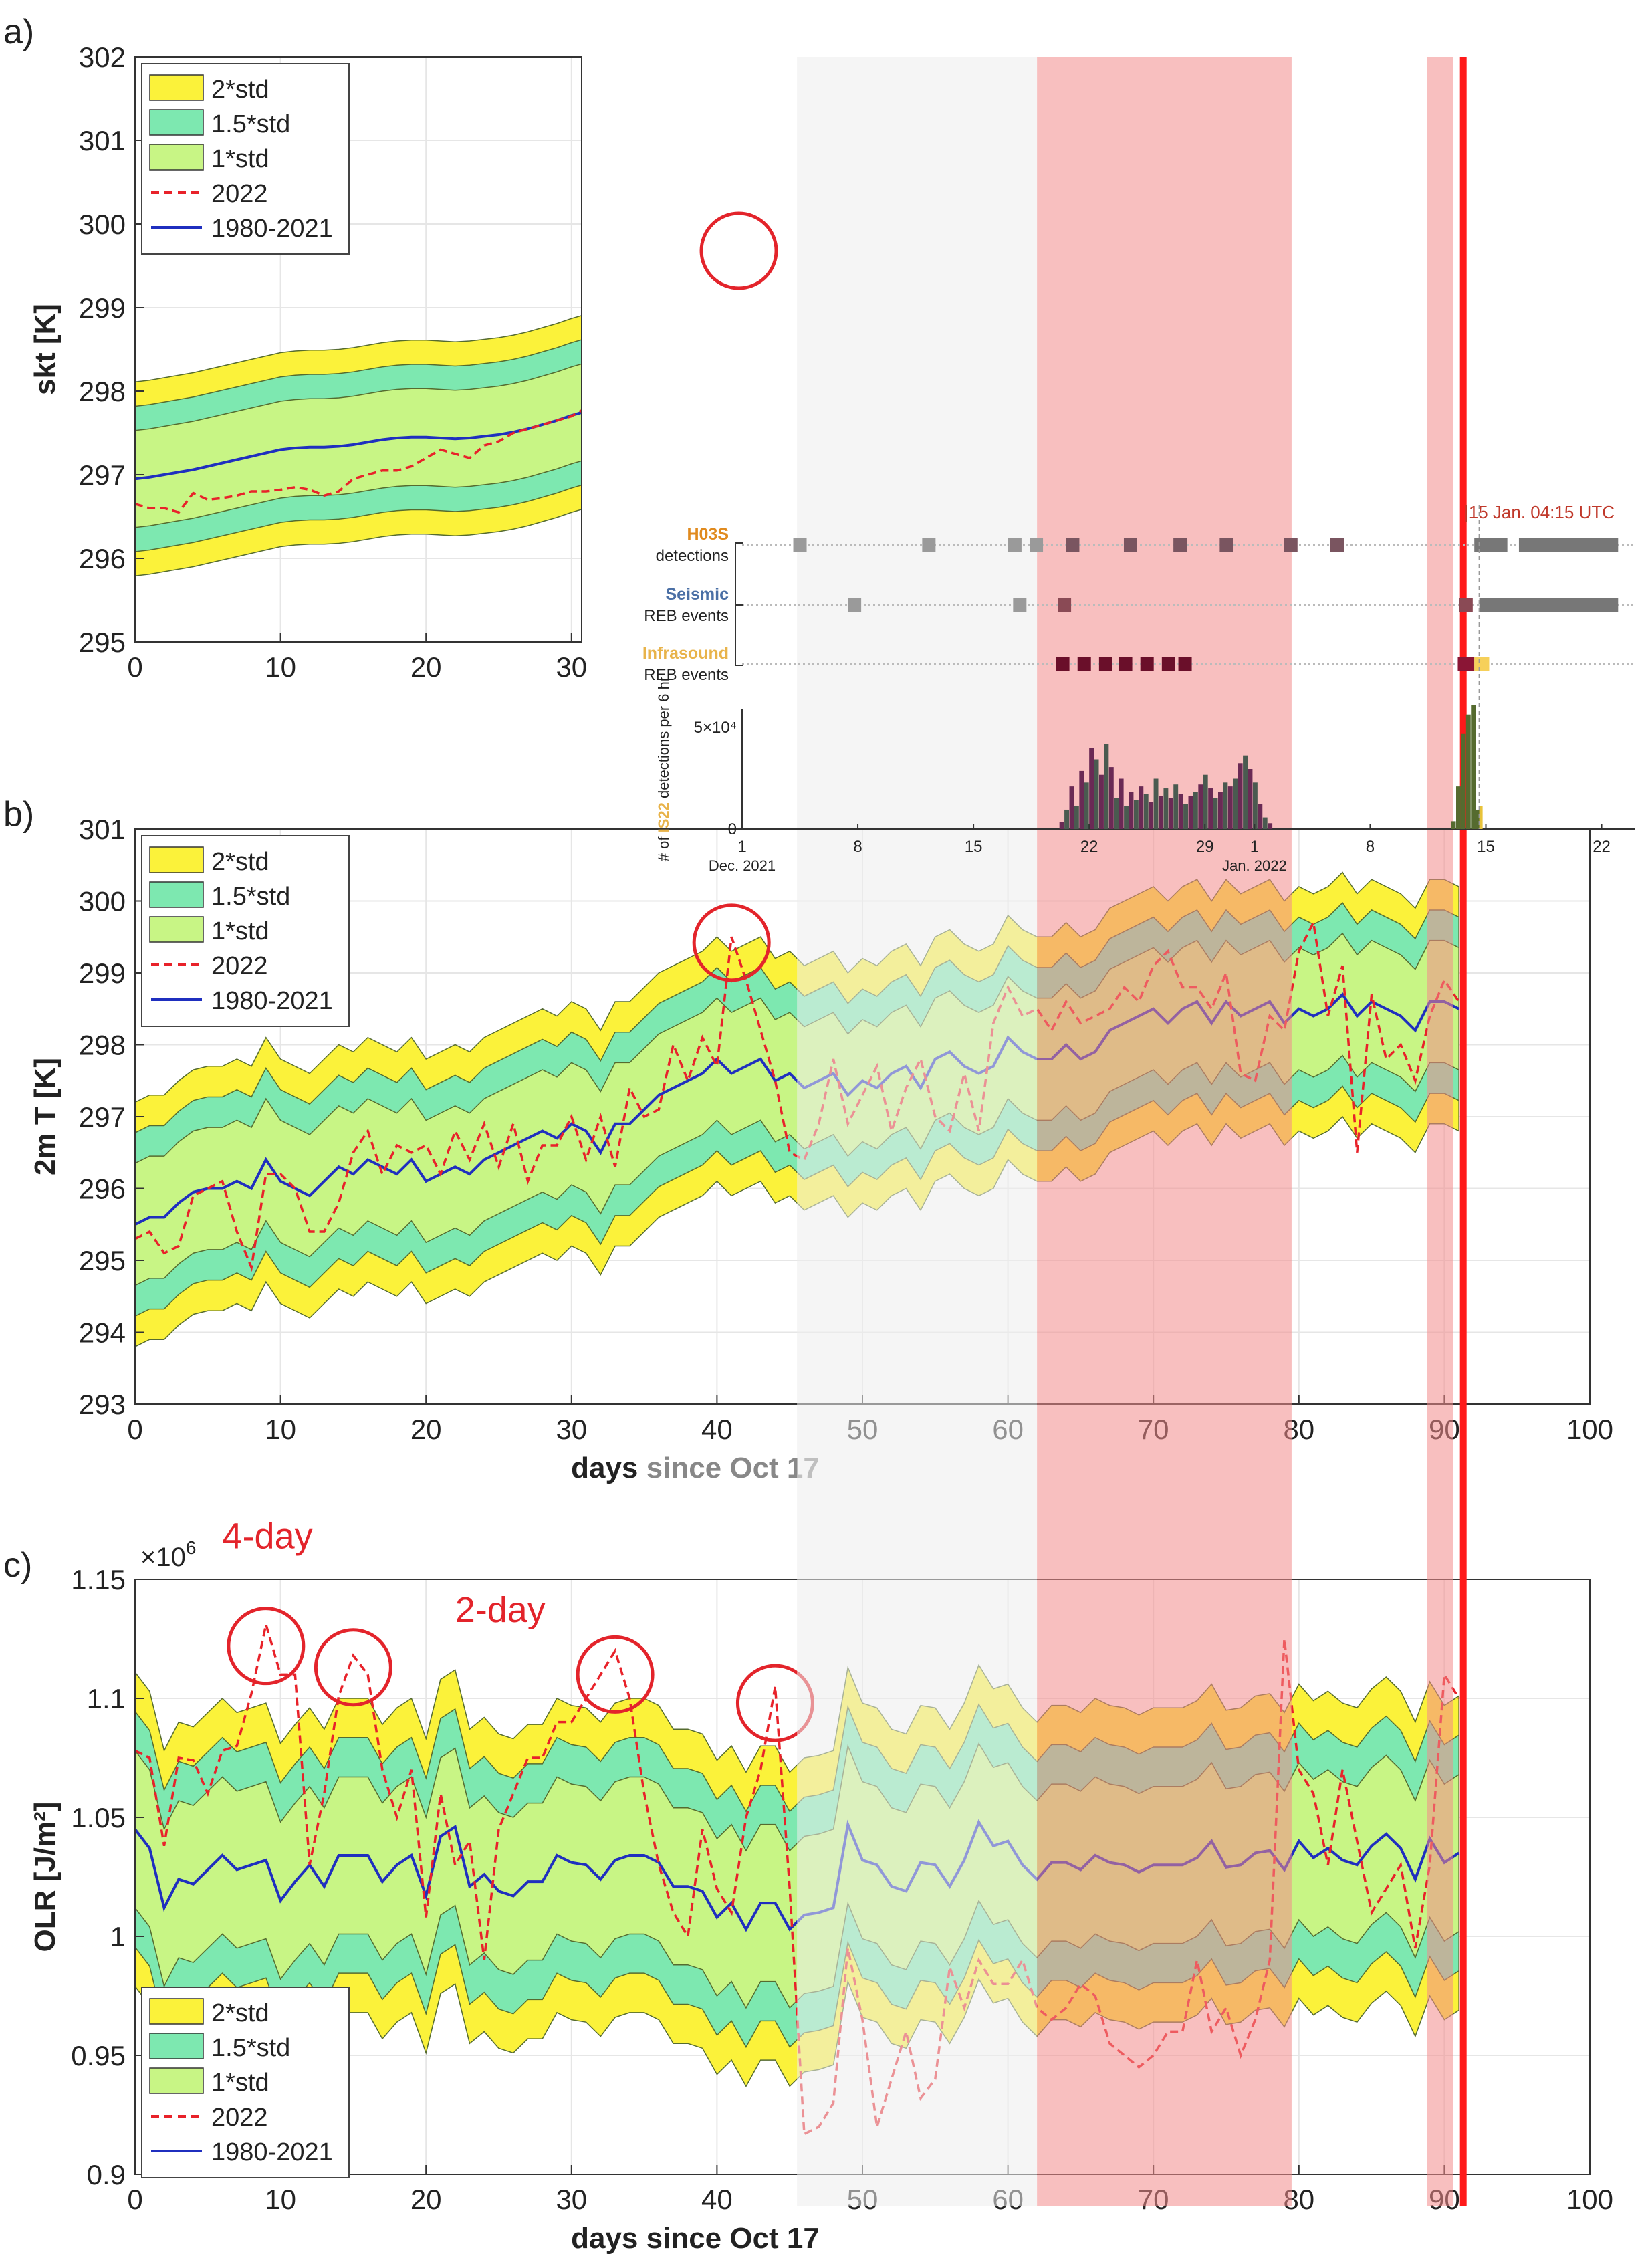 This screenshot has height=2268, width=1646. Describe the element at coordinates (663, 817) in the screenshot. I see `hist-ylabel-part: IS22` at that location.